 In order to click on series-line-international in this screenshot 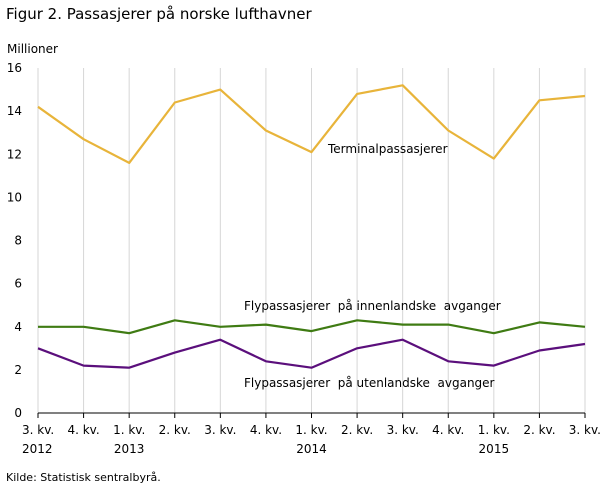, I will do `click(311, 353)`.